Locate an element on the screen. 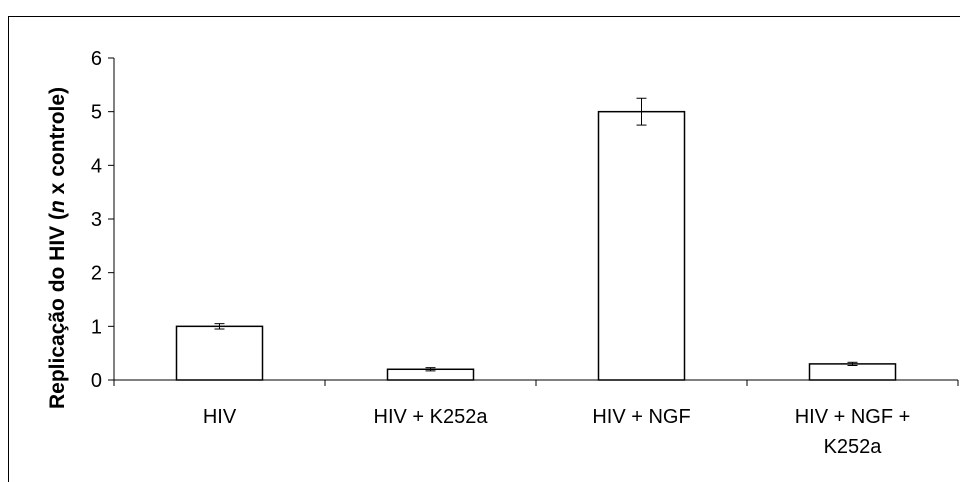 The height and width of the screenshot is (482, 960). y-axis-title-italic: n is located at coordinates (57, 206).